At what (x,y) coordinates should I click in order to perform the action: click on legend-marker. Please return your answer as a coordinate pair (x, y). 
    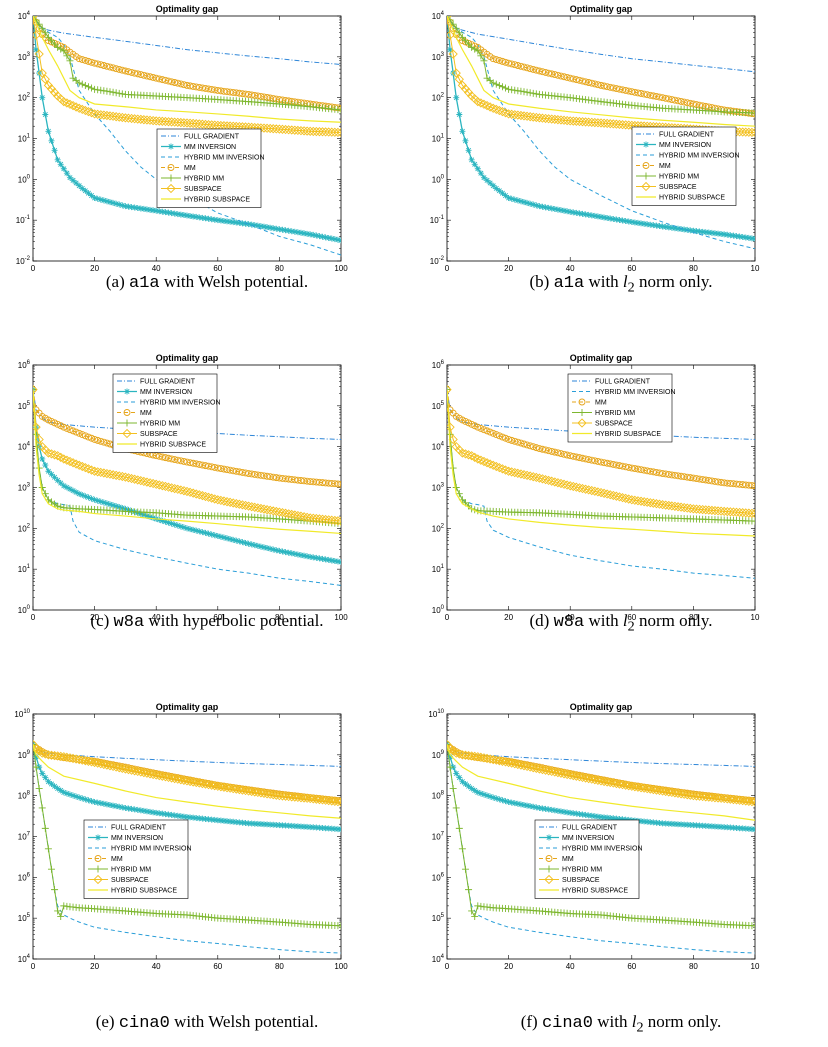
    Looking at the image, I should click on (549, 858).